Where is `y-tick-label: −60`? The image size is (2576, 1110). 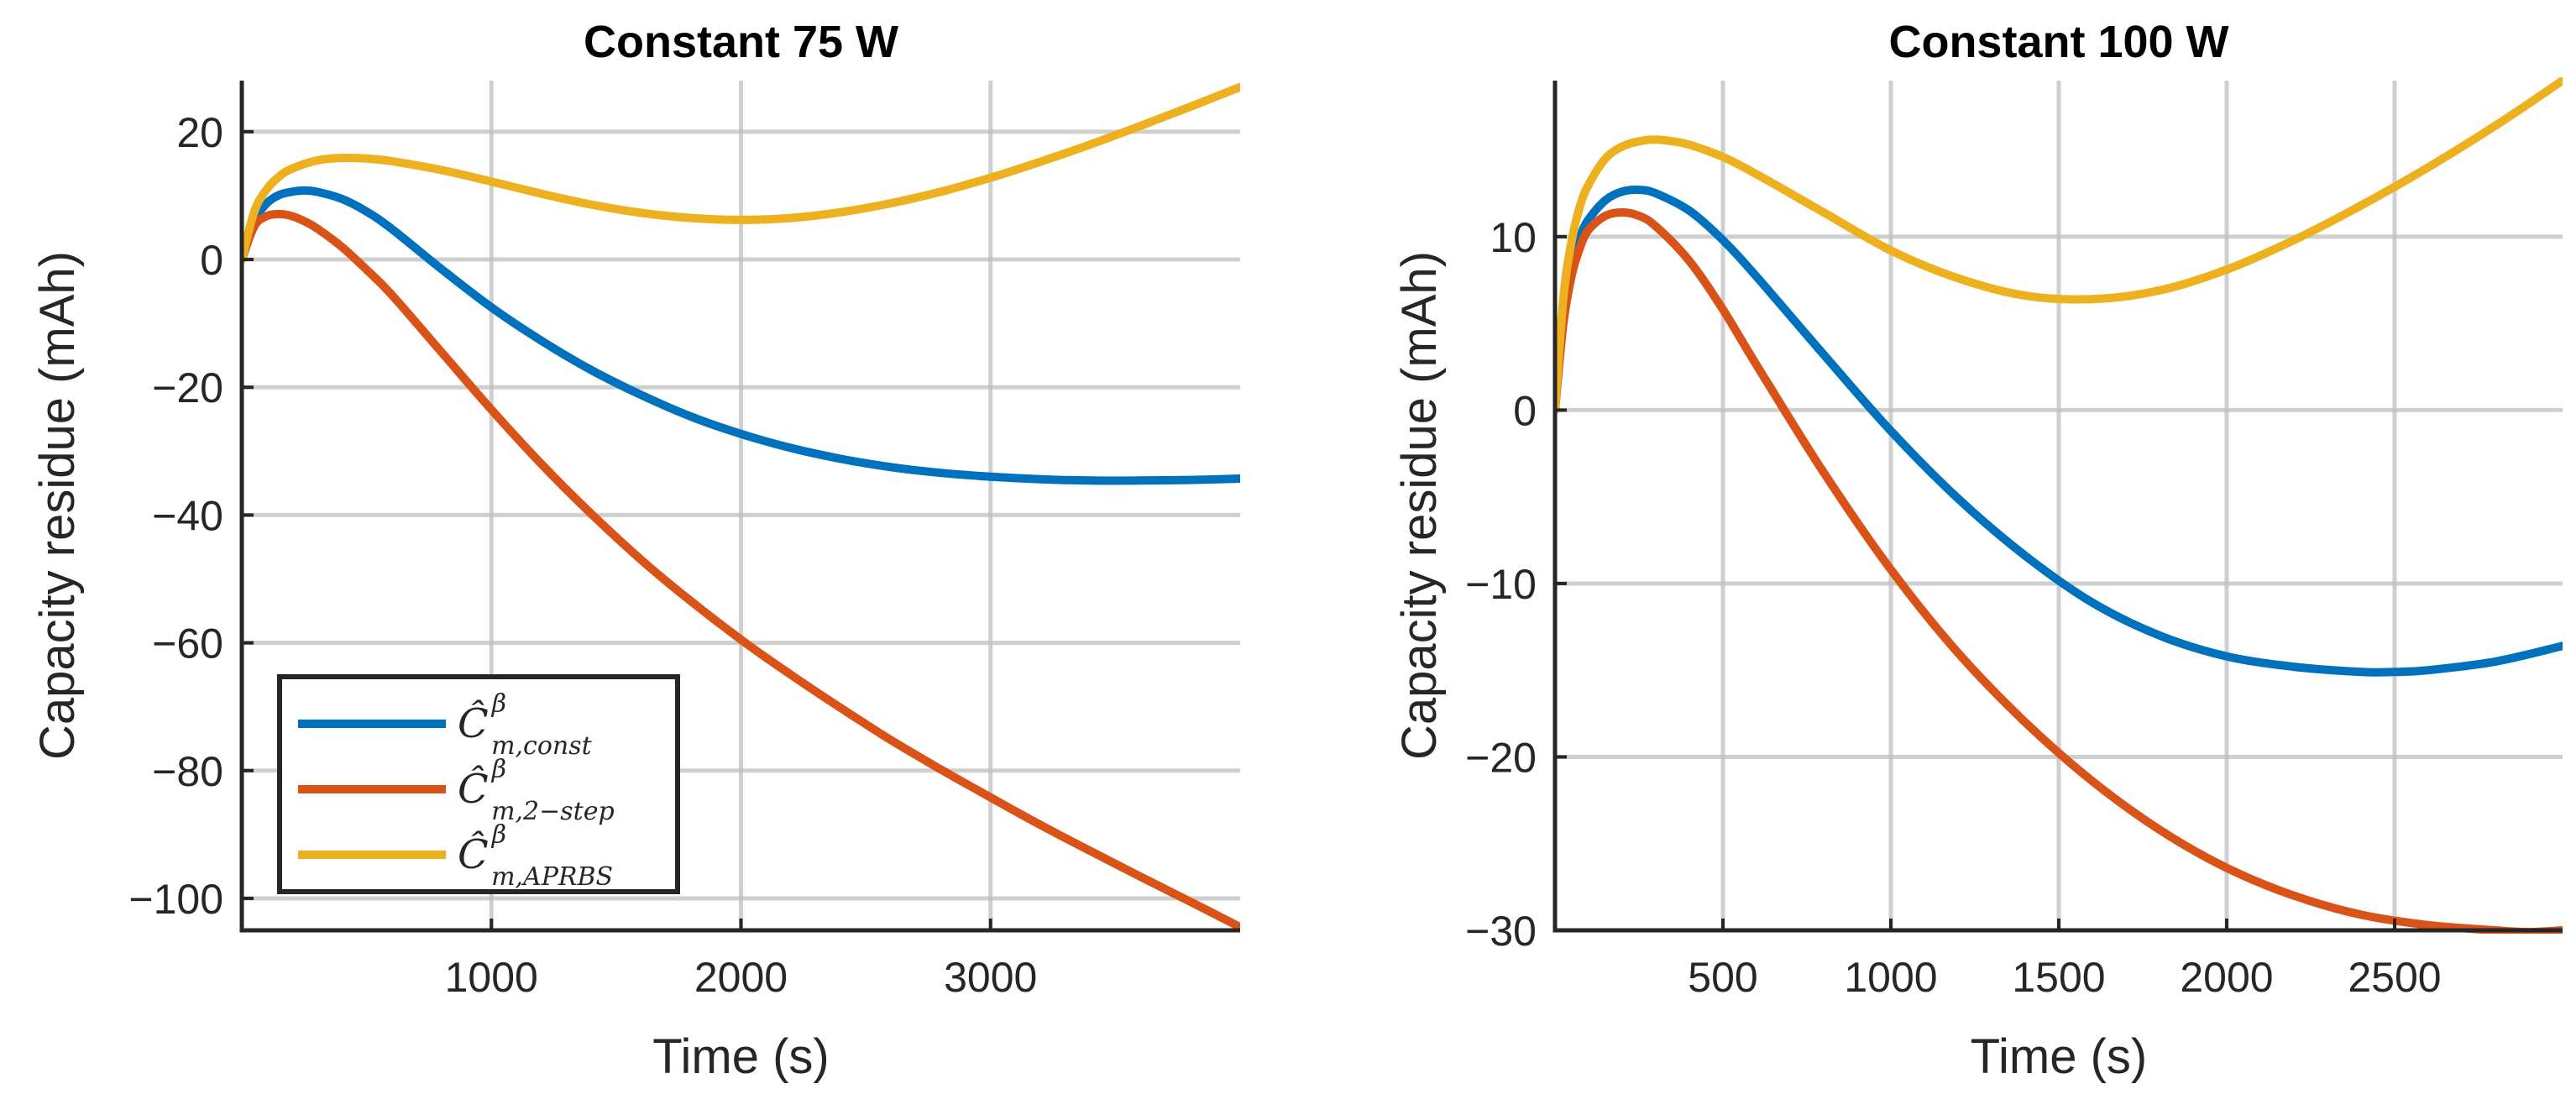
y-tick-label: −60 is located at coordinates (188, 644).